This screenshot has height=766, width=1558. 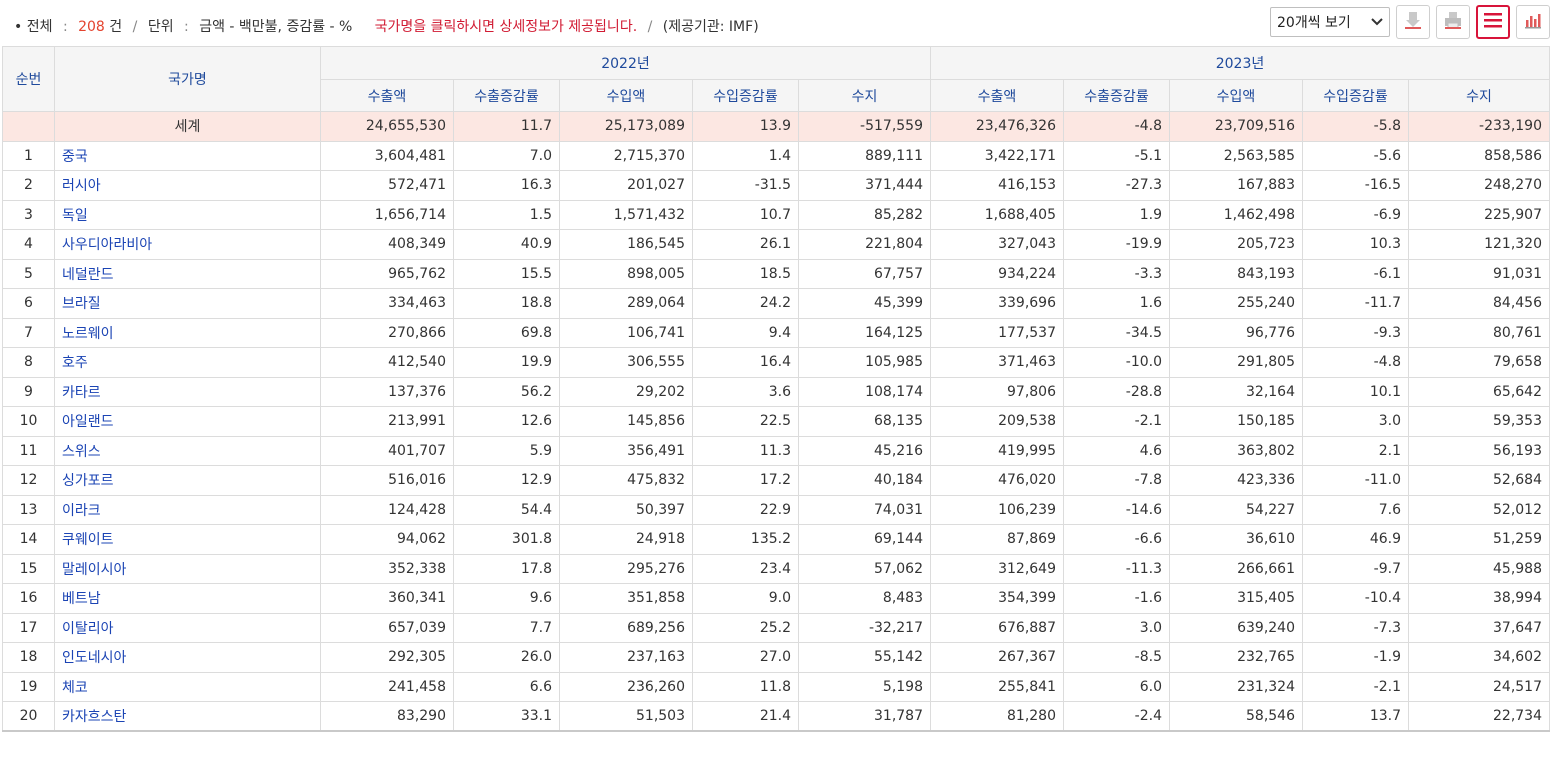 What do you see at coordinates (626, 185) in the screenshot?
I see `table-cell: 201,027` at bounding box center [626, 185].